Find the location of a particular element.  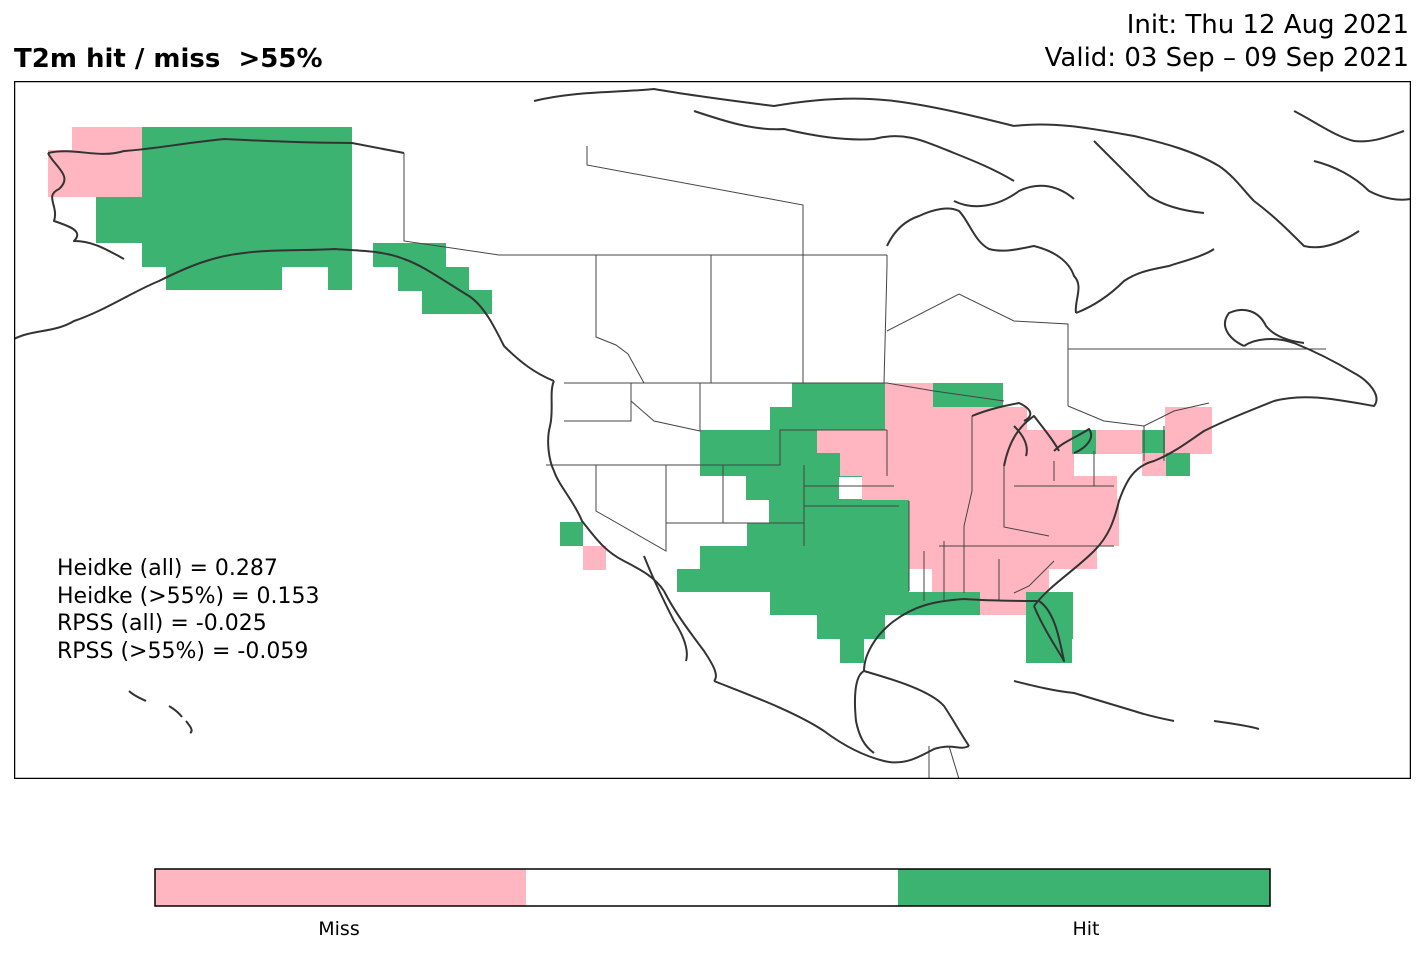

colorbar-label-miss: Miss is located at coordinates (339, 929).